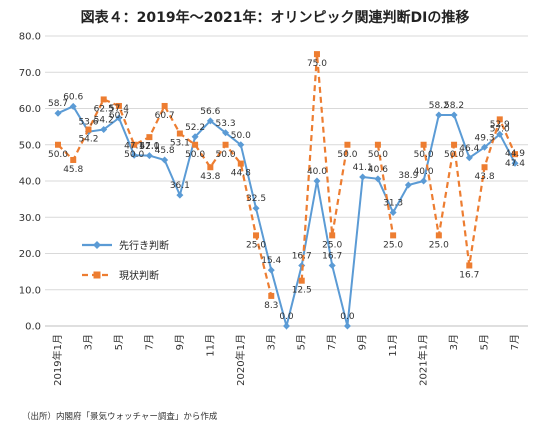  I want to click on y-tick-label: 0.0, so click(33, 327).